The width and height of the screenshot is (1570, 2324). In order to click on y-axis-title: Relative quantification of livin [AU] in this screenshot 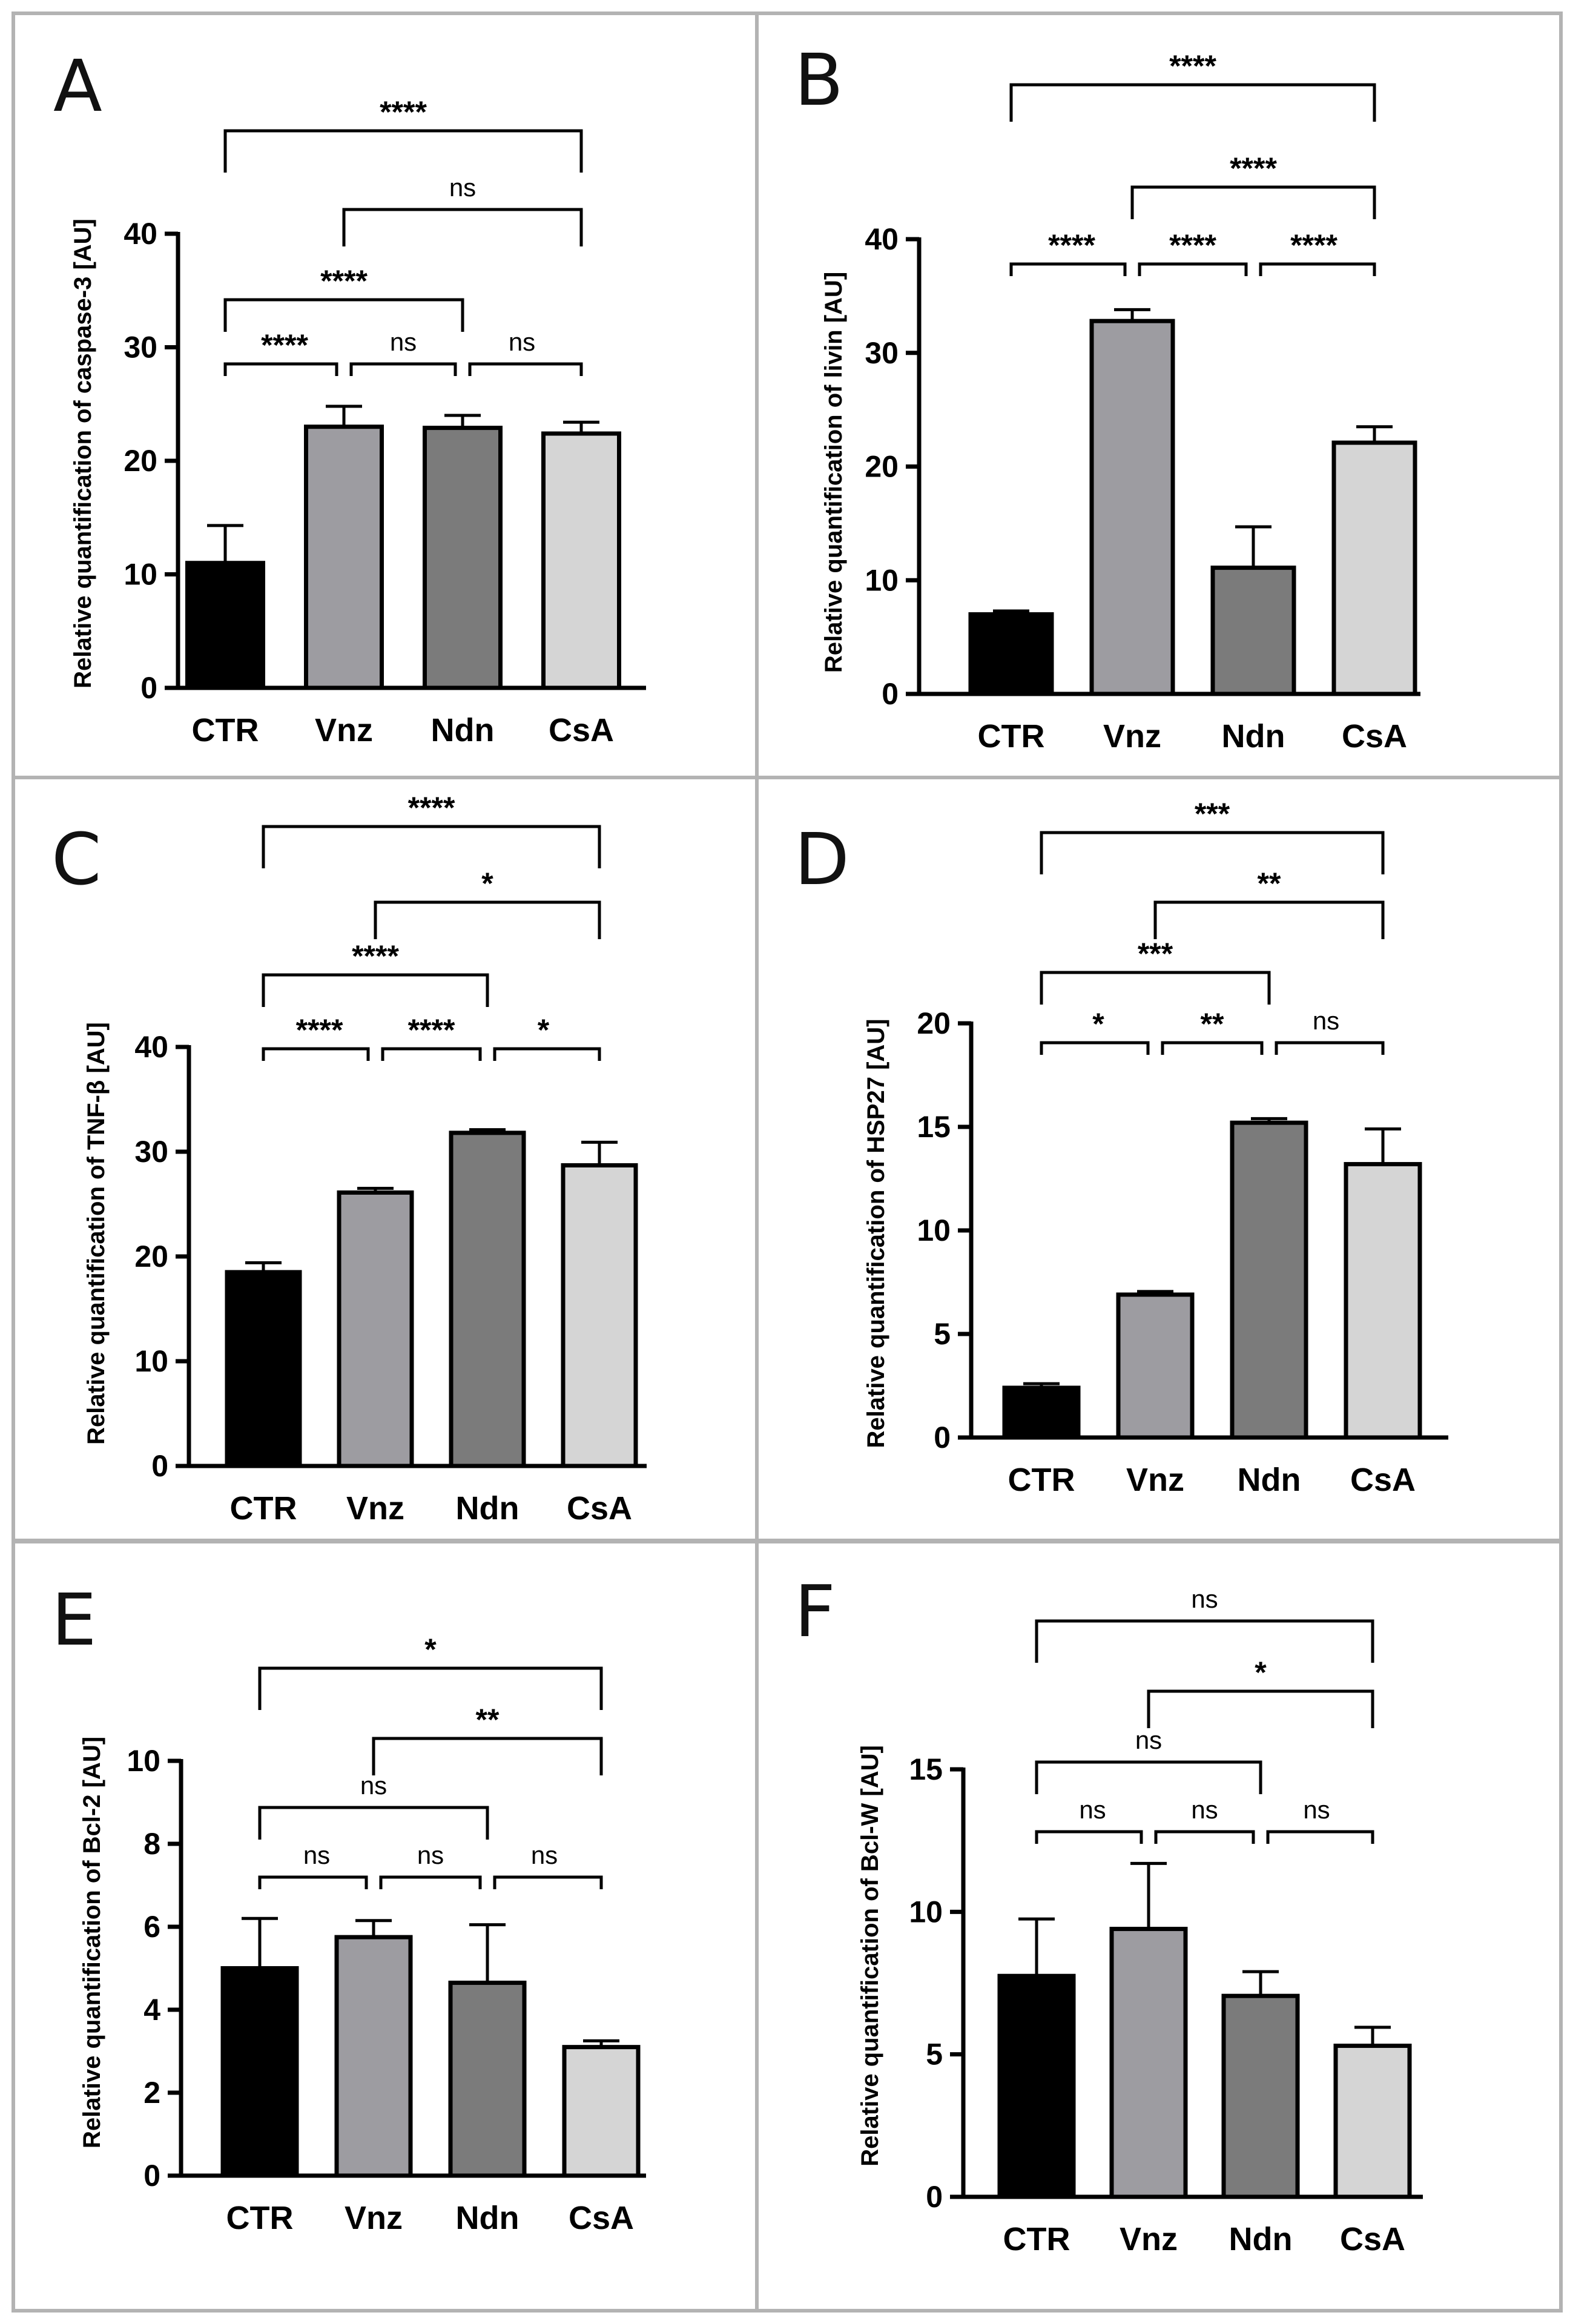, I will do `click(833, 472)`.